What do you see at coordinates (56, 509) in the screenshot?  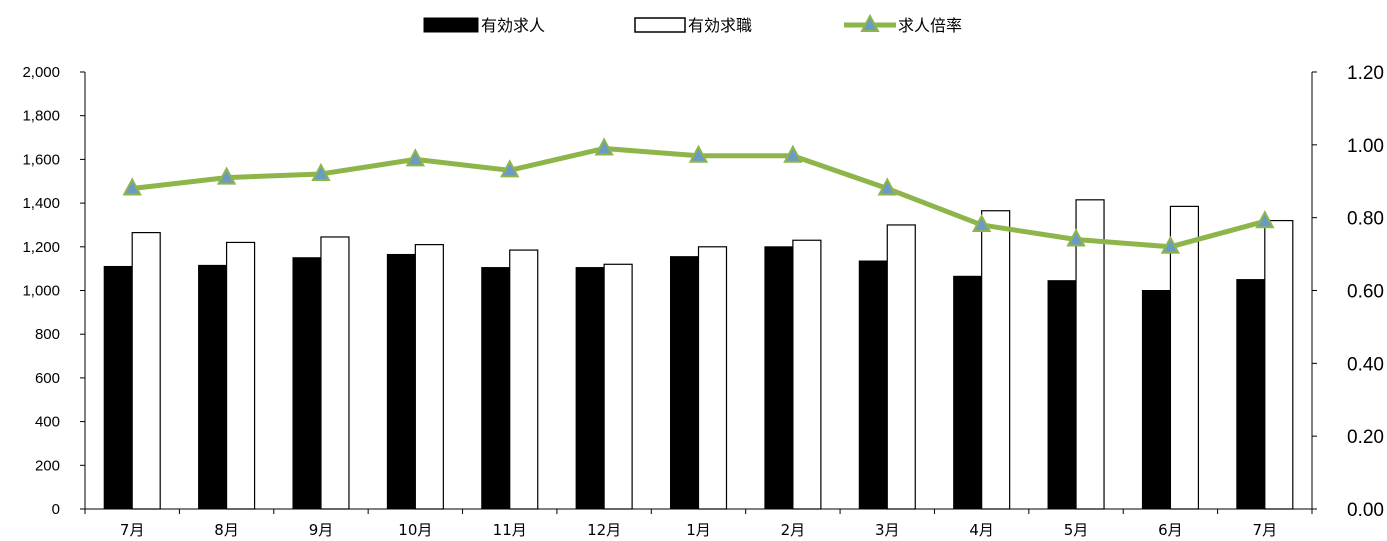 I see `y-left-tick-label: 0` at bounding box center [56, 509].